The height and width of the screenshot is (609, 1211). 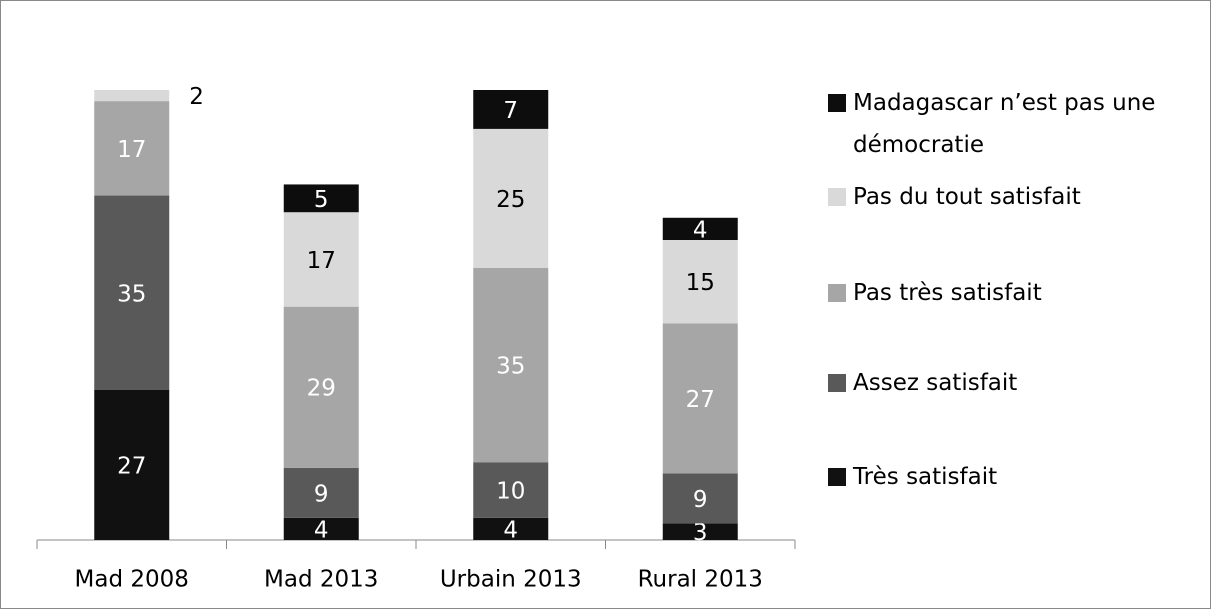 What do you see at coordinates (967, 197) in the screenshot?
I see `legend-label: Pas du tout satisfait` at bounding box center [967, 197].